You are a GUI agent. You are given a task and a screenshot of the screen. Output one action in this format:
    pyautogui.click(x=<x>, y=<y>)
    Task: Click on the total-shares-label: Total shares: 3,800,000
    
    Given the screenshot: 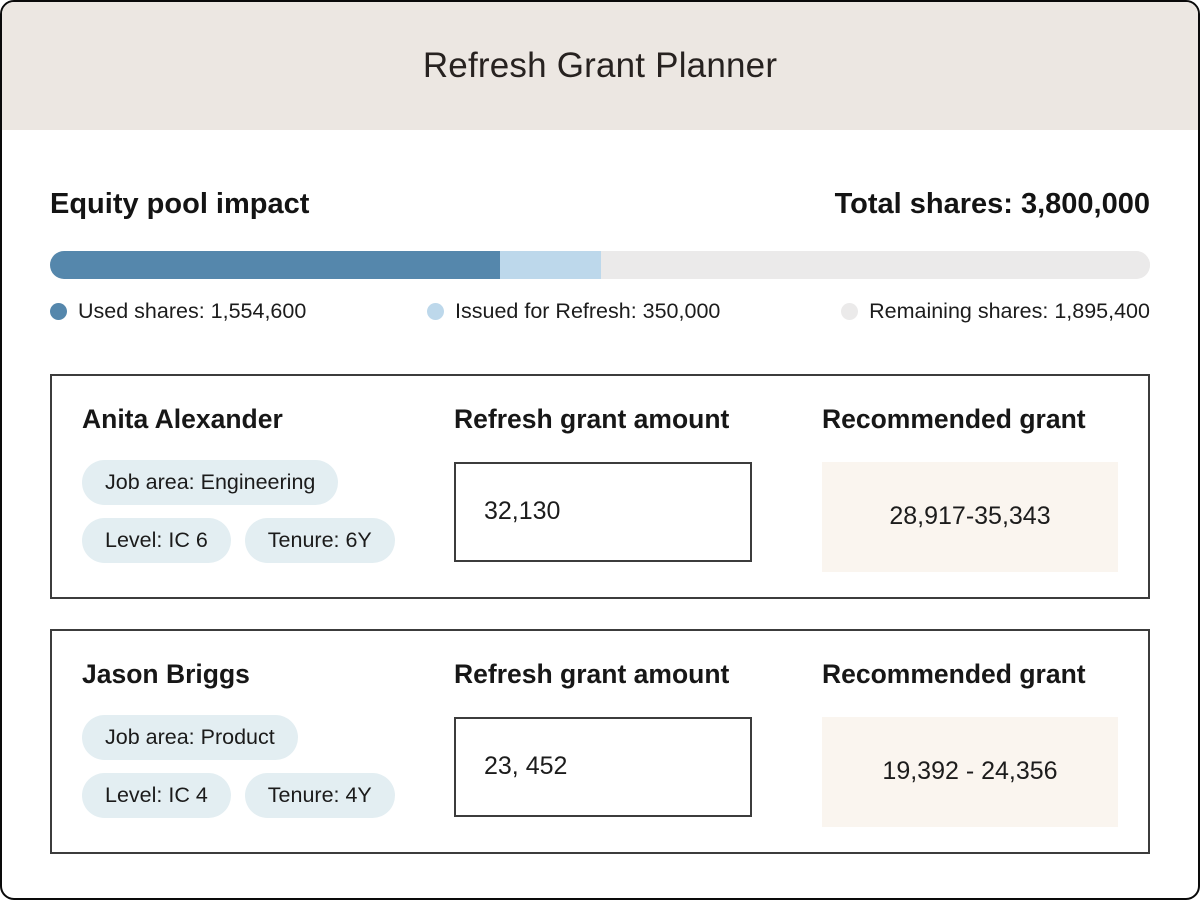 What is the action you would take?
    pyautogui.click(x=992, y=204)
    